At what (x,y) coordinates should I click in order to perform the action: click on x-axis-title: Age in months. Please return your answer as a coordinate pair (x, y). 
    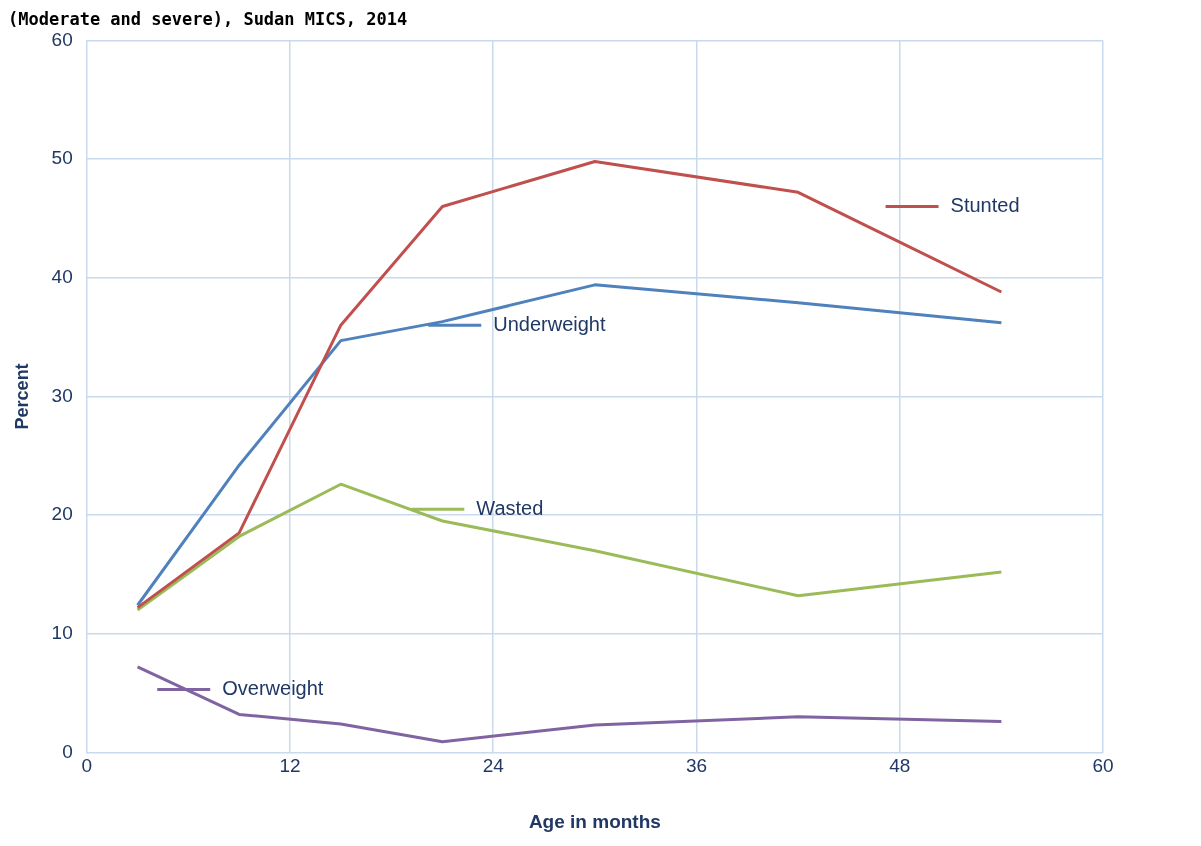
    Looking at the image, I should click on (594, 821).